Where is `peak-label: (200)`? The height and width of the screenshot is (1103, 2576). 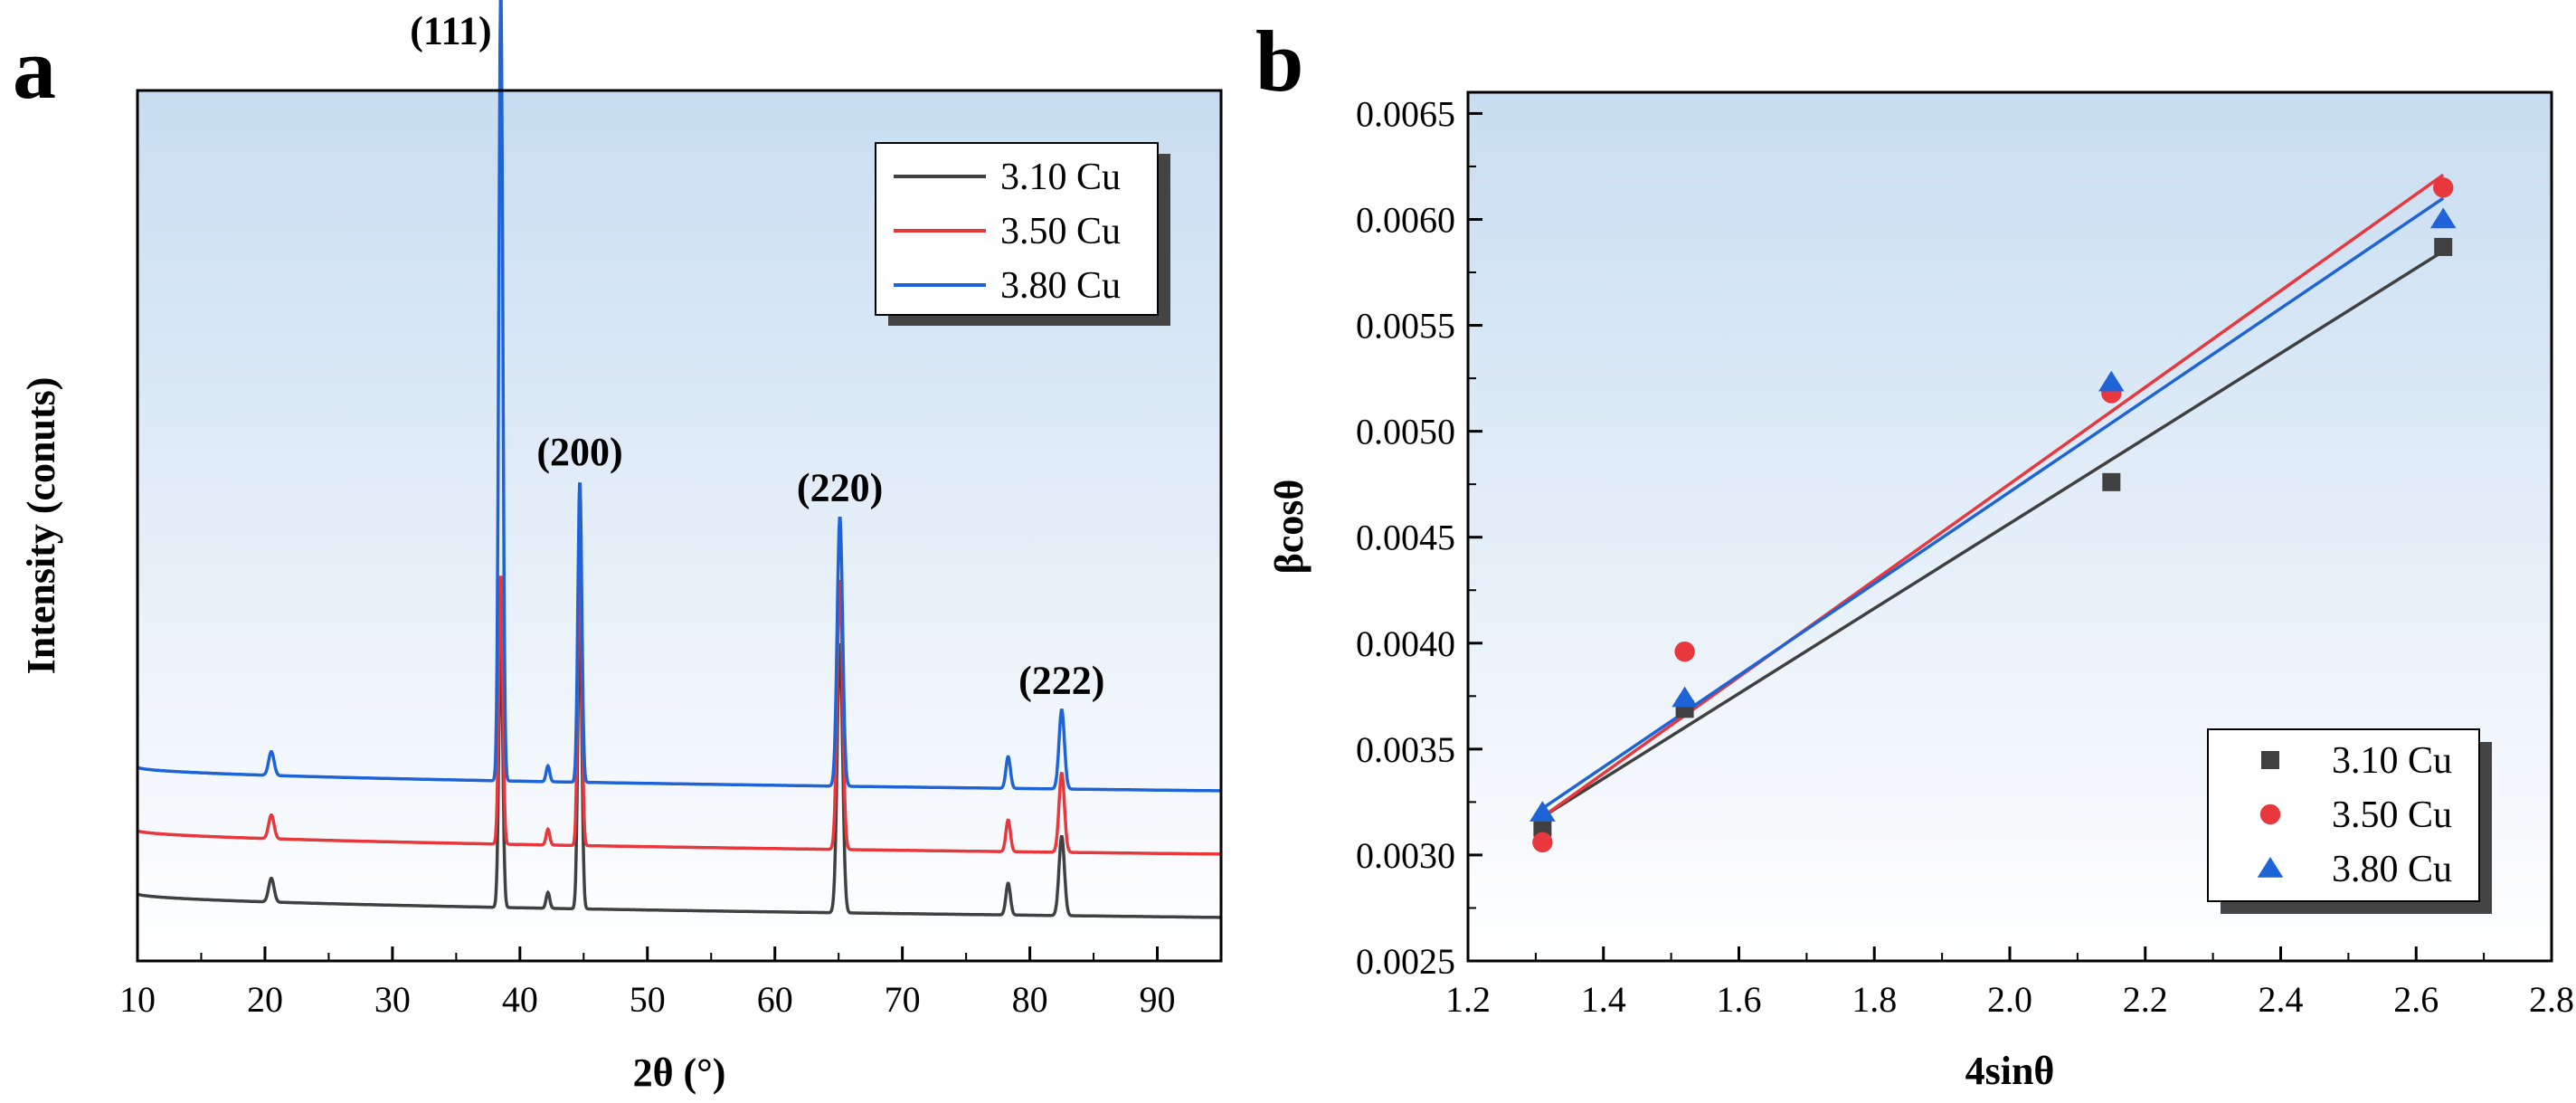 peak-label: (200) is located at coordinates (579, 452).